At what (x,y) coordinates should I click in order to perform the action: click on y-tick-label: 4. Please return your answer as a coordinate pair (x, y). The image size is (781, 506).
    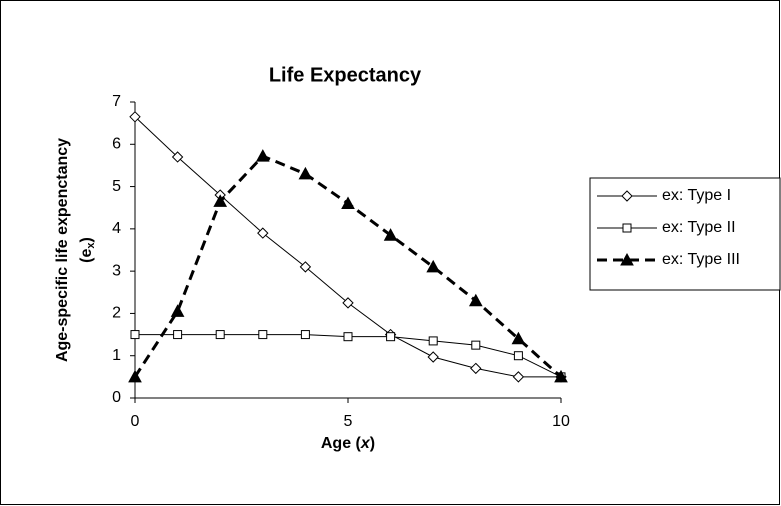
    Looking at the image, I should click on (116, 228).